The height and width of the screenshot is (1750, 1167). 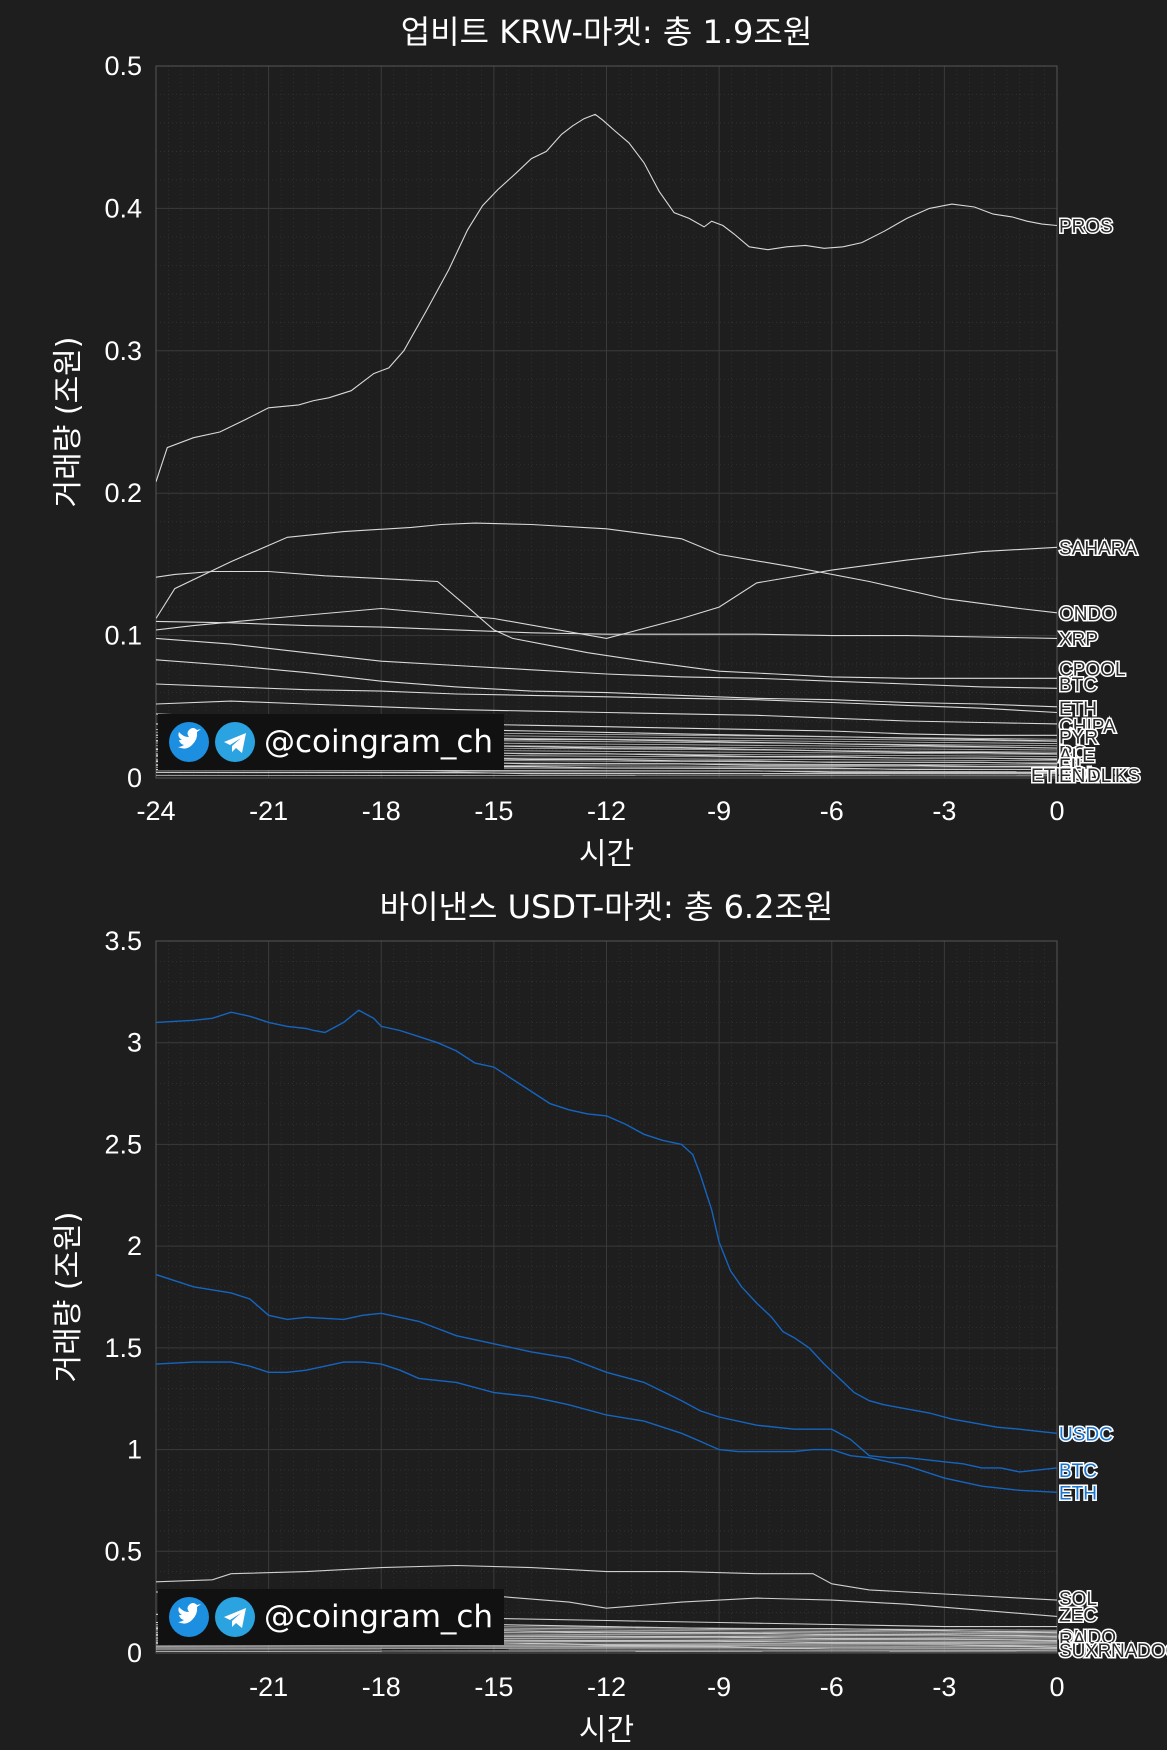 What do you see at coordinates (123, 1348) in the screenshot?
I see `y-tick-label: 1.5` at bounding box center [123, 1348].